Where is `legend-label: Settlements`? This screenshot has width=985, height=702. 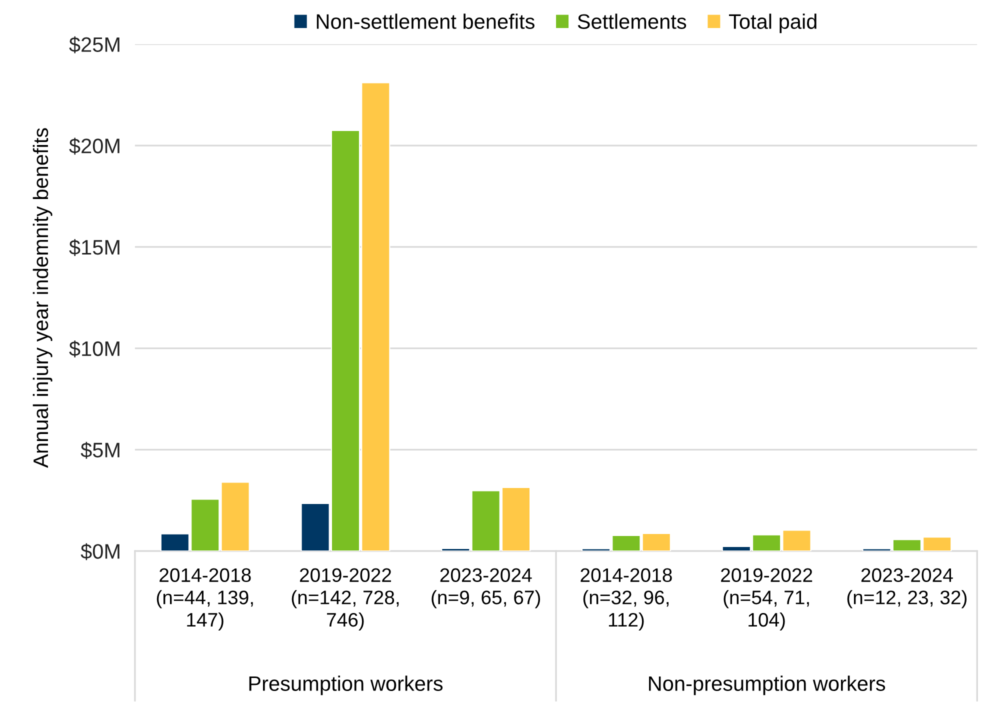
legend-label: Settlements is located at coordinates (632, 21).